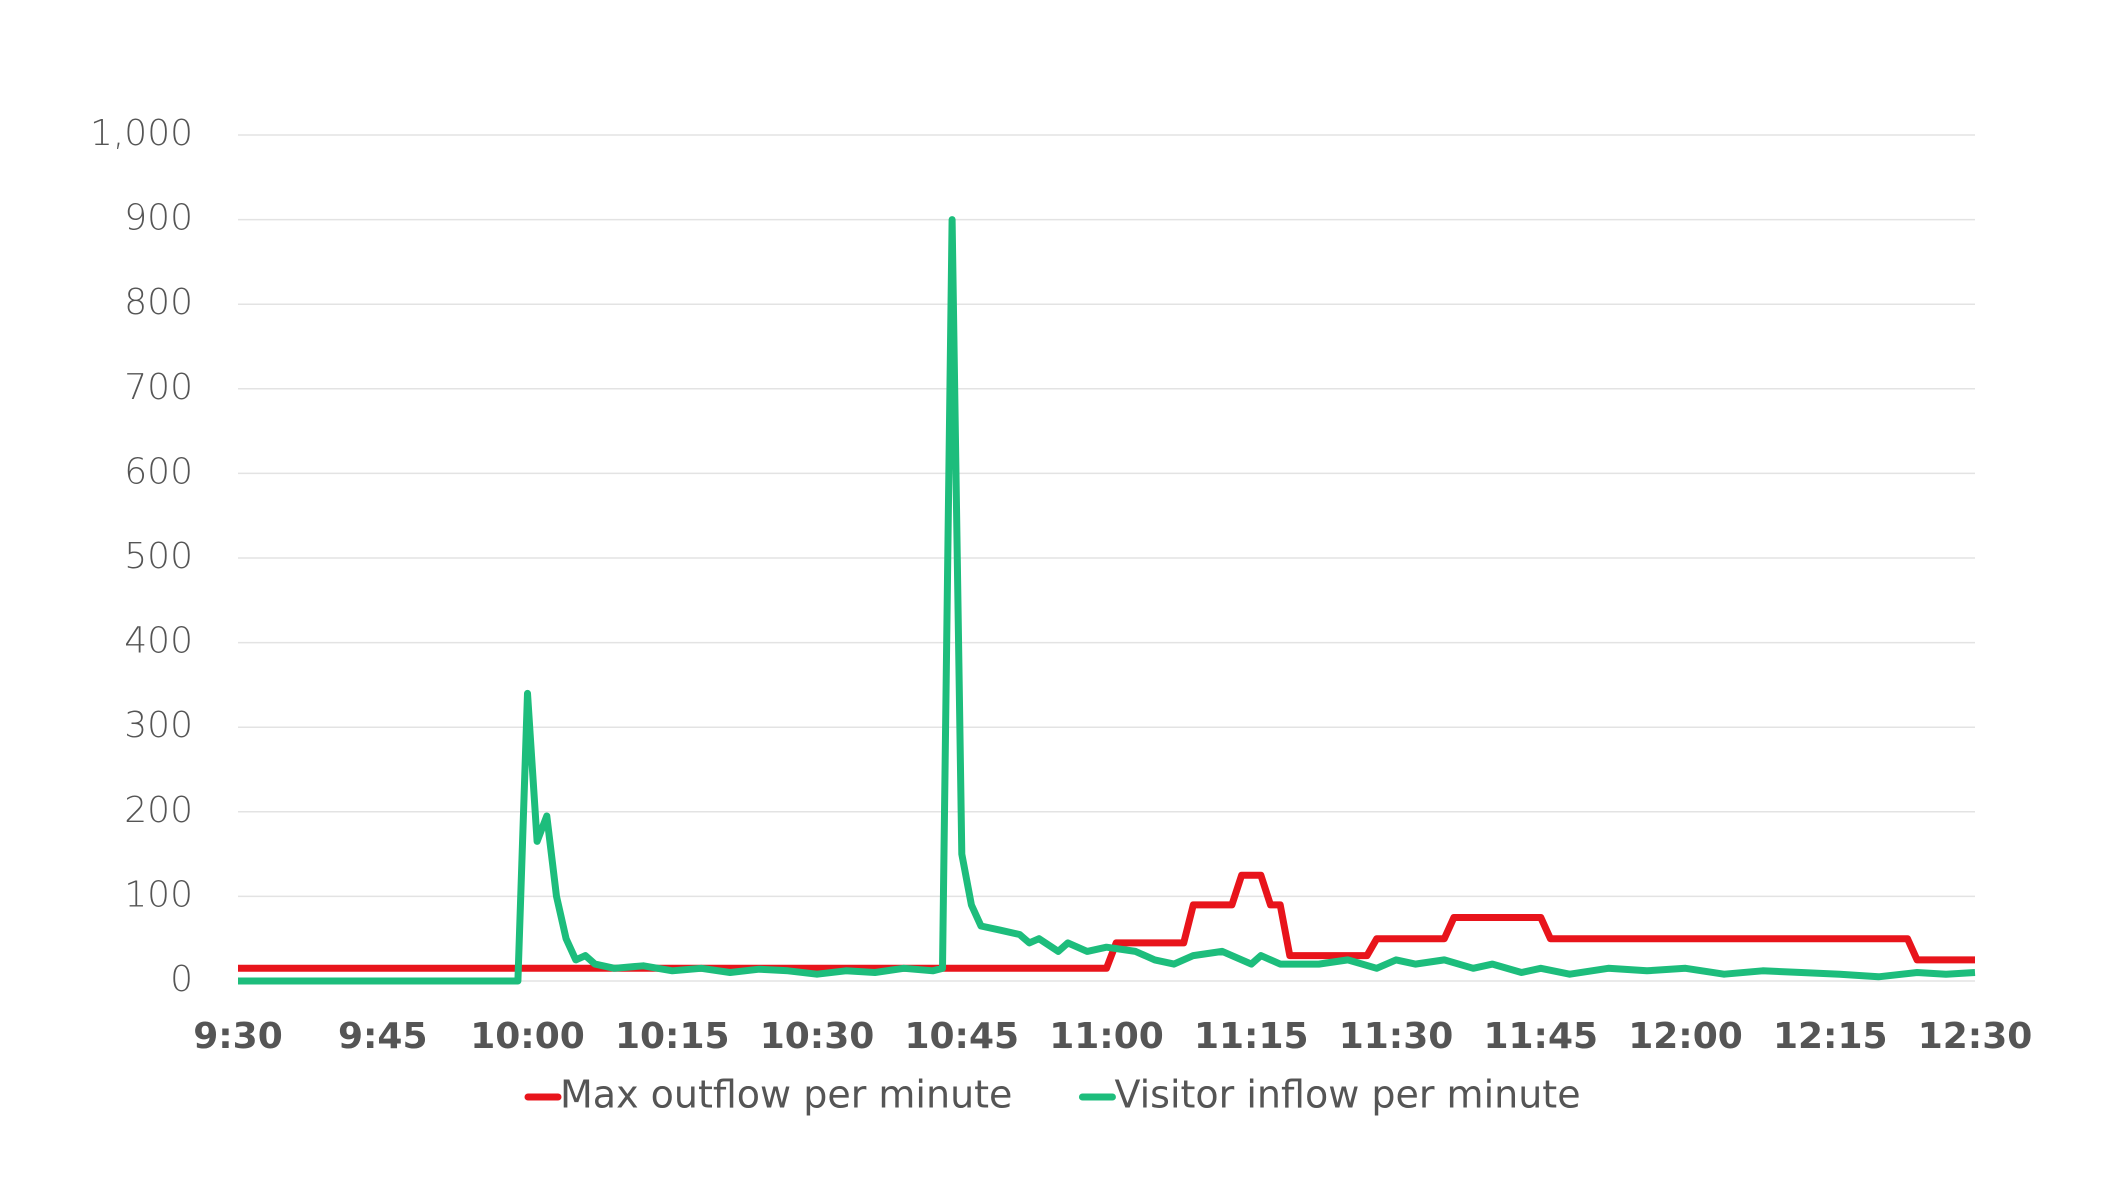  What do you see at coordinates (158, 302) in the screenshot?
I see `y-tick-label: 800` at bounding box center [158, 302].